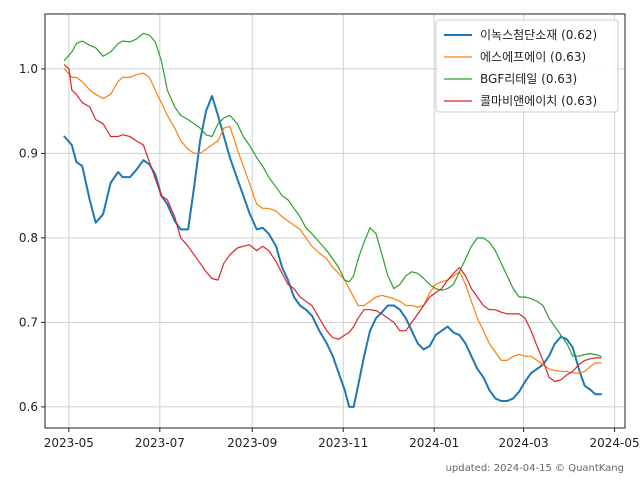  I want to click on y-tick-label: 0.7, so click(28, 322).